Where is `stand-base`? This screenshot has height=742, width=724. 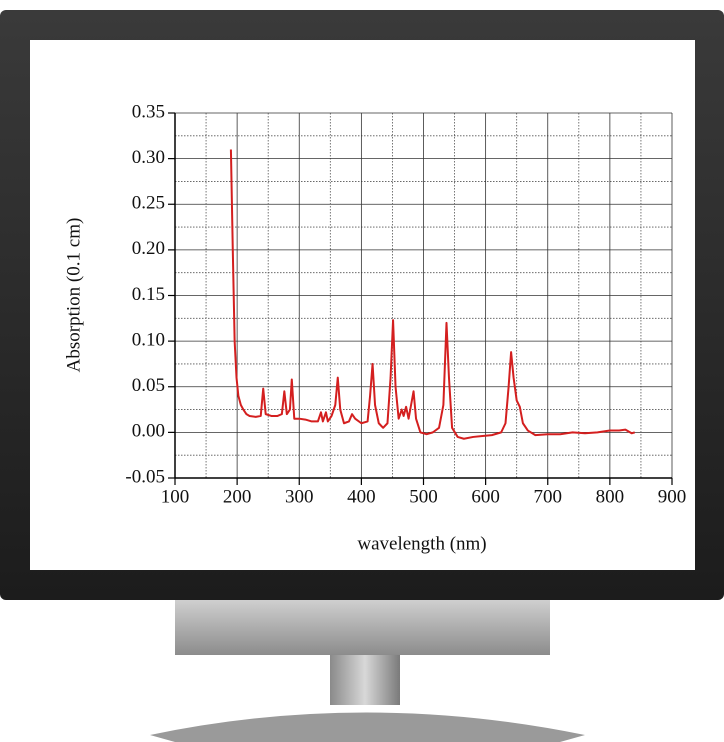
stand-base is located at coordinates (367, 727).